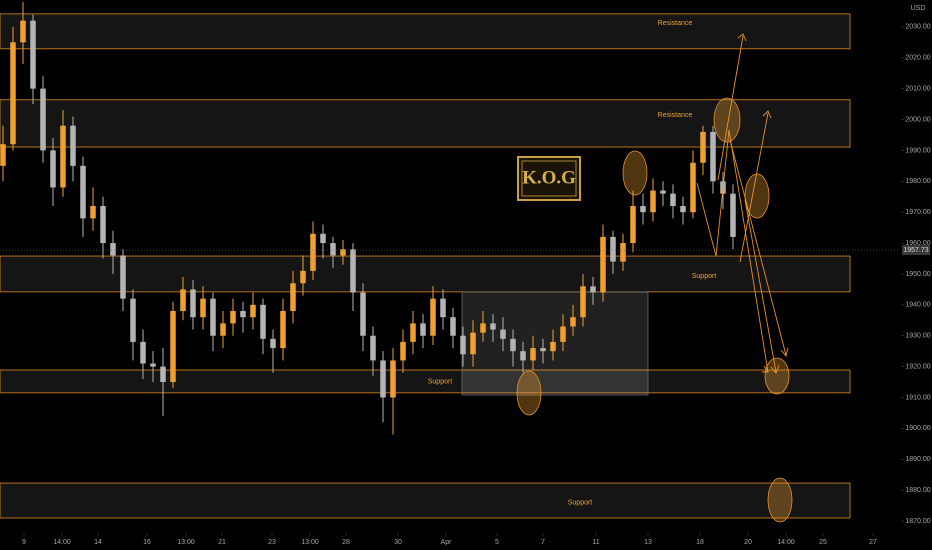 Image resolution: width=932 pixels, height=550 pixels. I want to click on logo-text: K.O.G, so click(549, 177).